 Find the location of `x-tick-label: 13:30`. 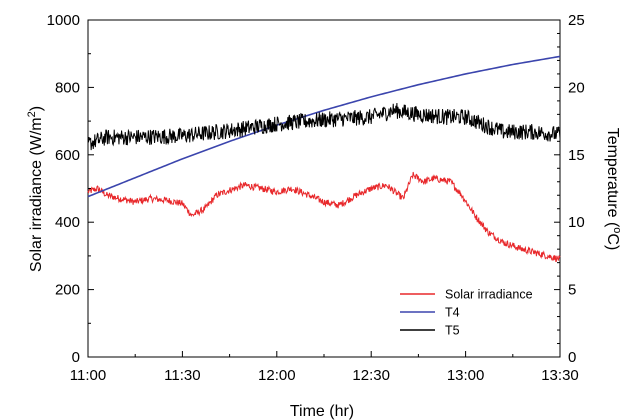

x-tick-label: 13:30 is located at coordinates (560, 375).